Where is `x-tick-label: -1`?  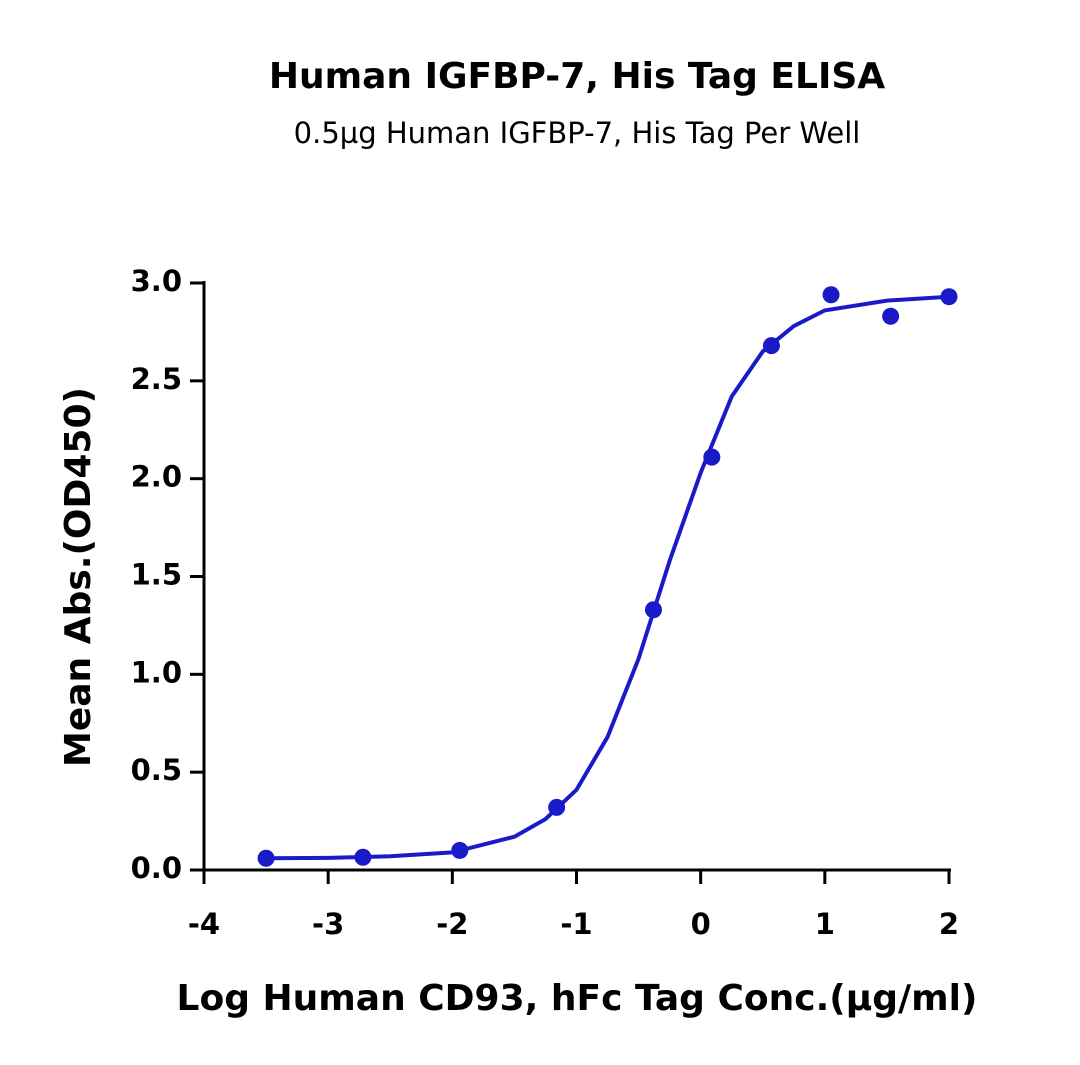
x-tick-label: -1 is located at coordinates (576, 924).